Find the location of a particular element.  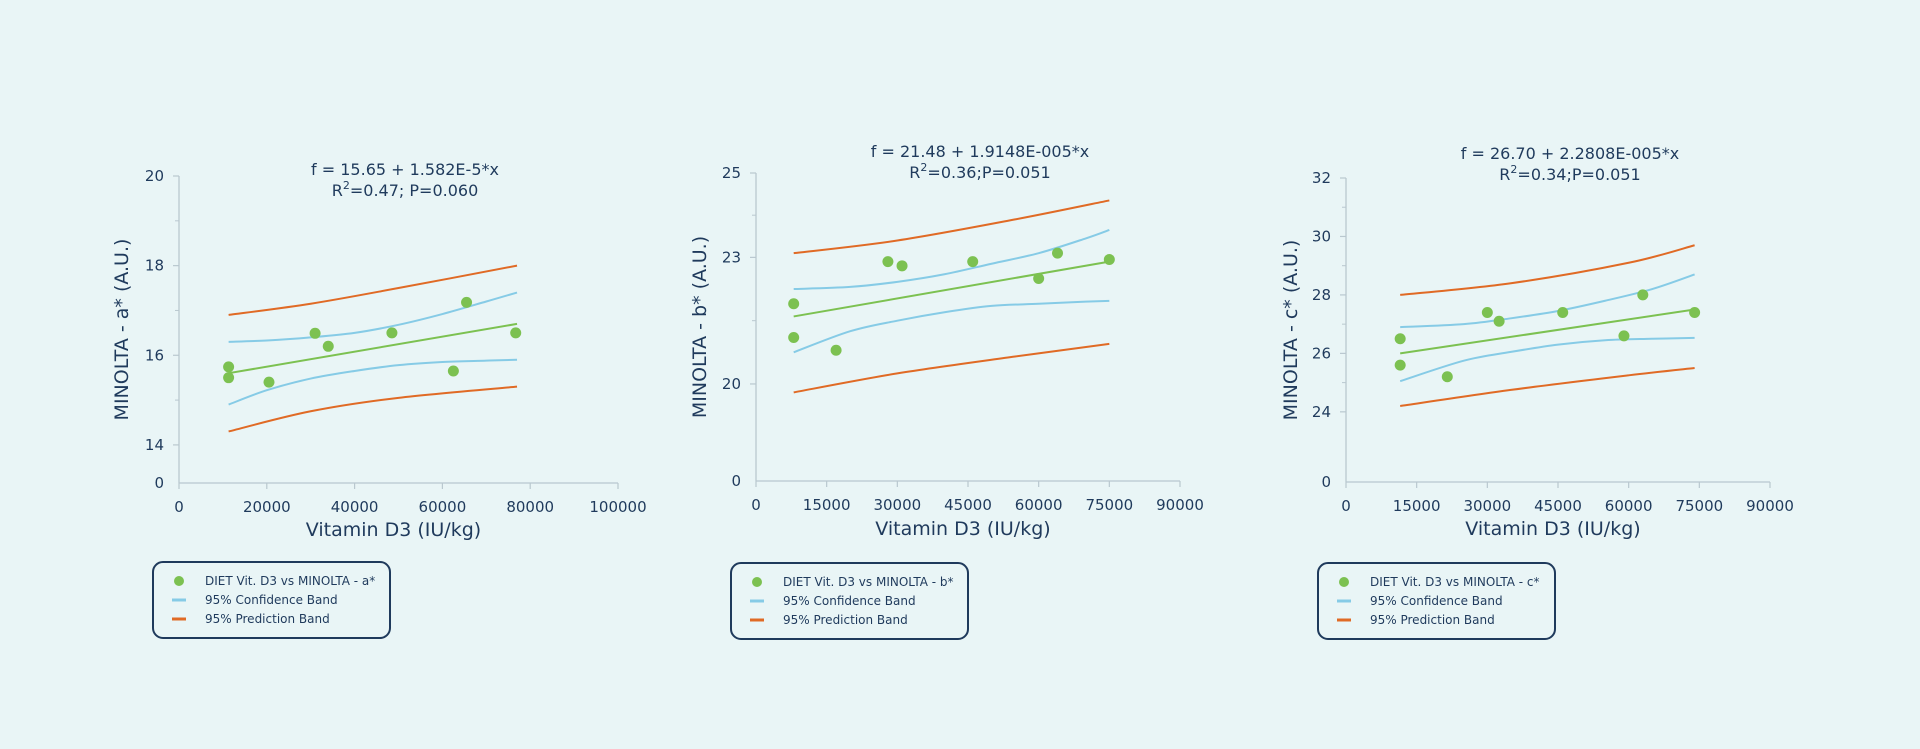

x-tick-label: 40000 is located at coordinates (355, 507).